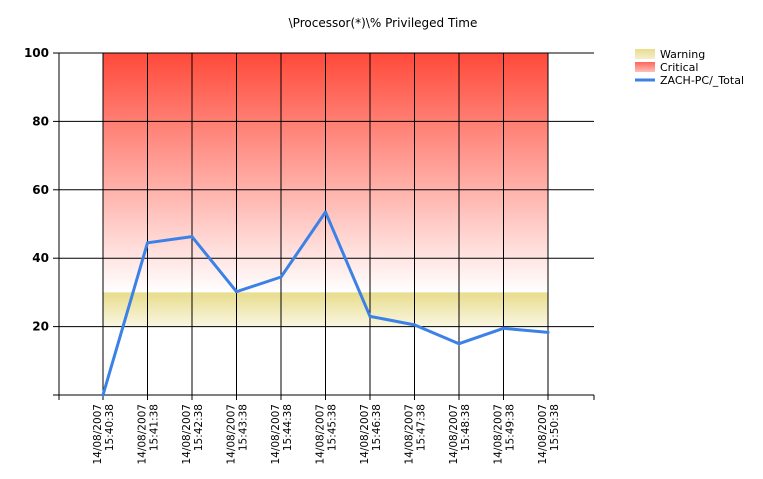 The width and height of the screenshot is (763, 479). I want to click on legend-swatch-critical, so click(645, 67).